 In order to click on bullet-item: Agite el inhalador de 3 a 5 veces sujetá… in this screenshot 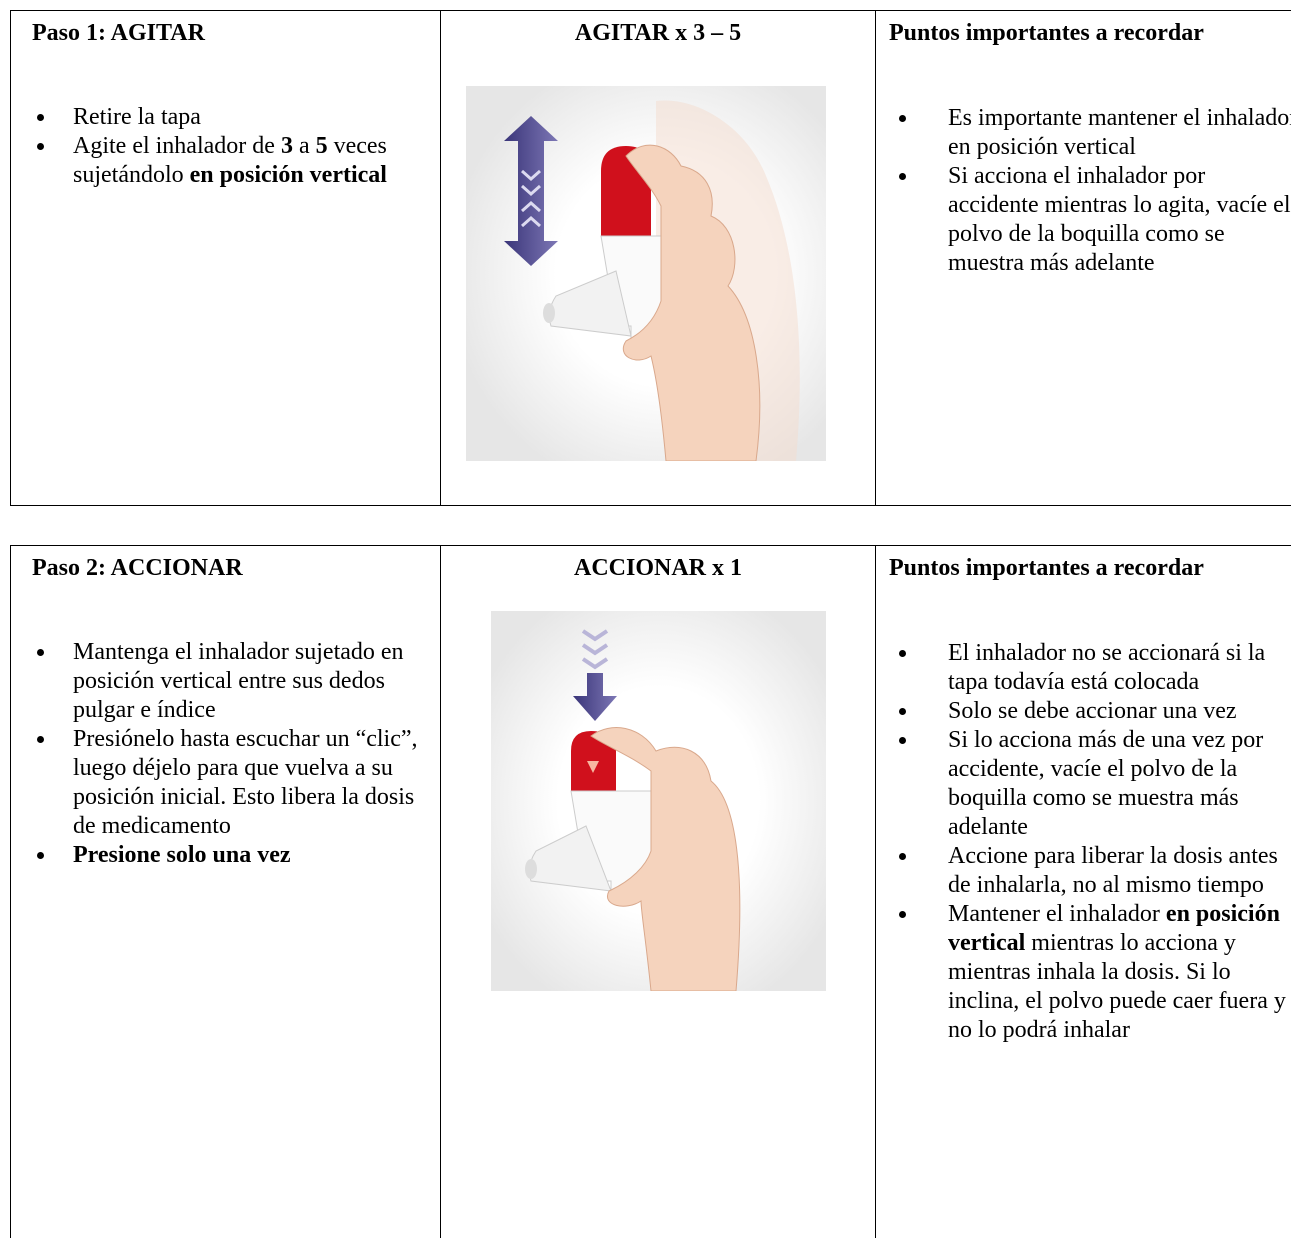, I will do `click(231, 161)`.